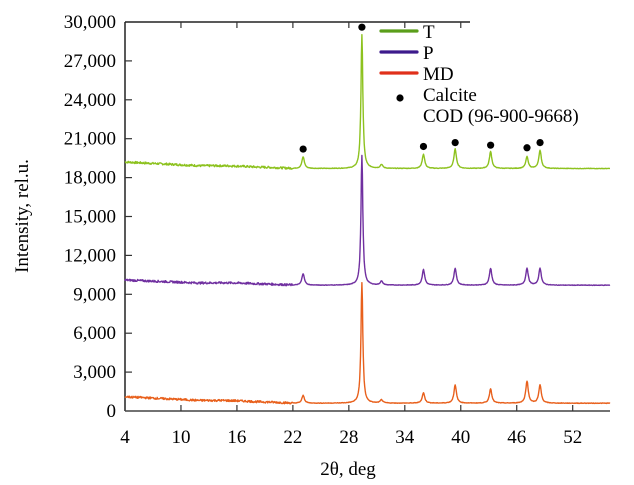 The image size is (634, 485). I want to click on y-tick-label: 18,000, so click(90, 178).